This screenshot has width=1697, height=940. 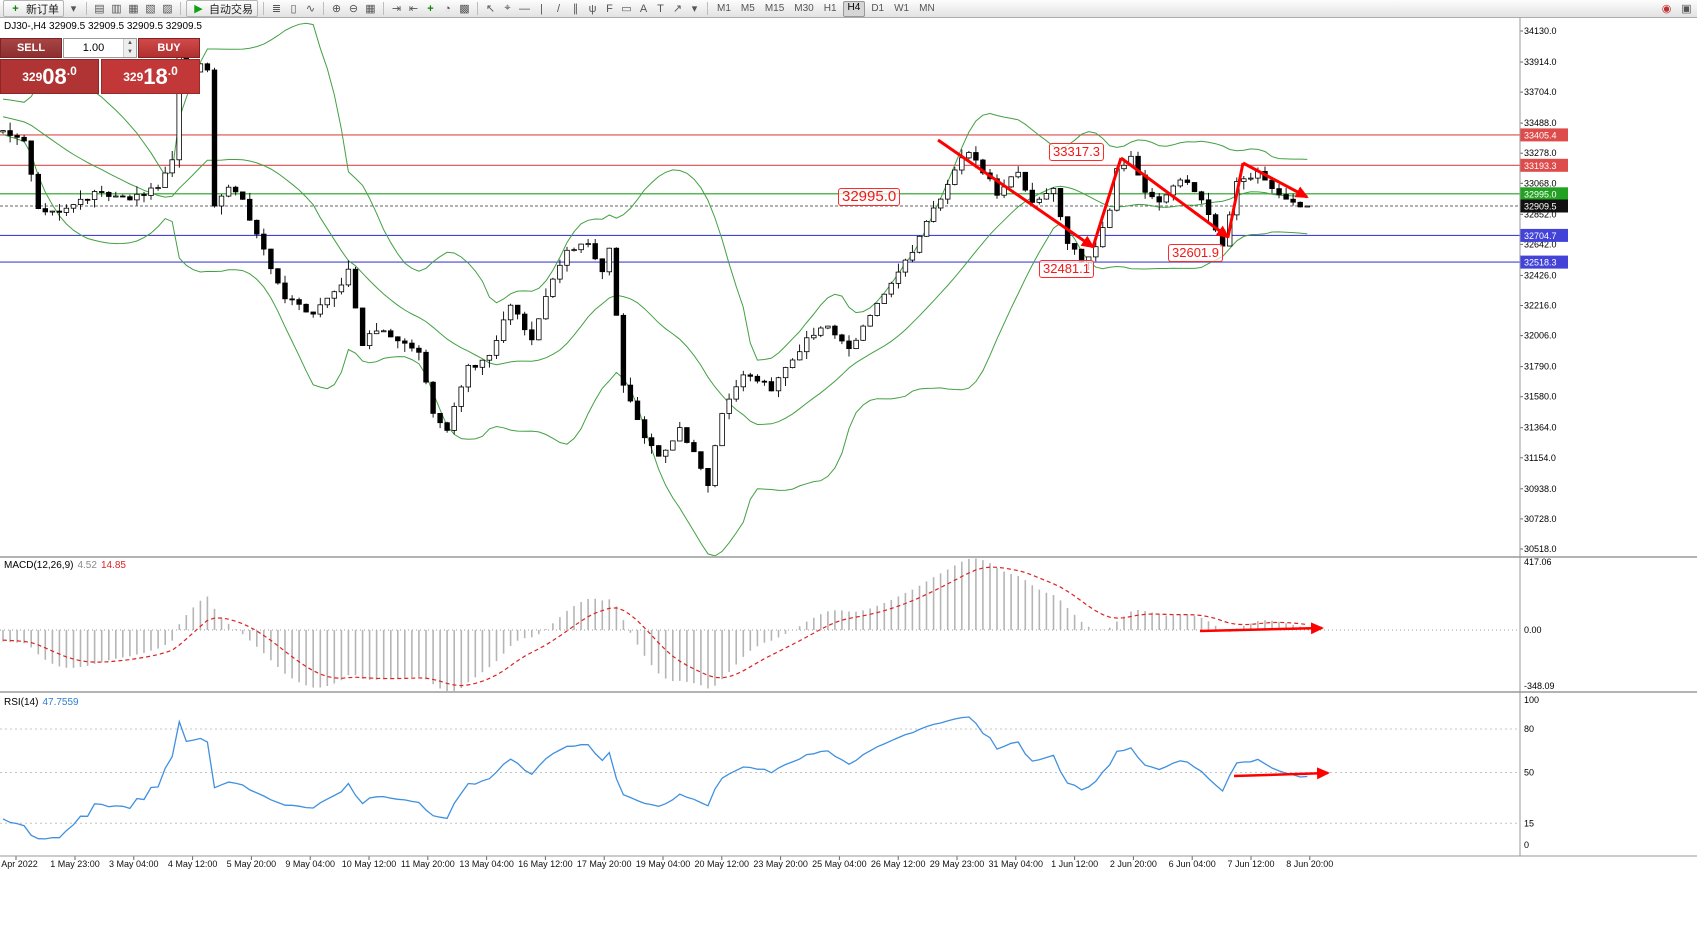 I want to click on volume-spinner: ▲ ▼, so click(x=129, y=48).